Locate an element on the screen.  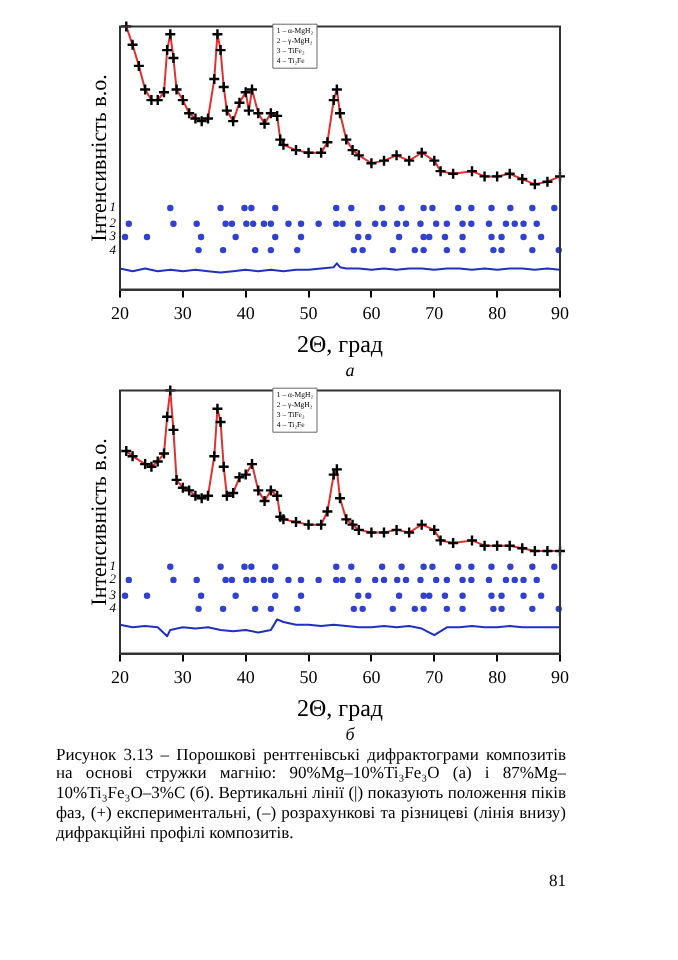
x-tick-label: 60 is located at coordinates (372, 313).